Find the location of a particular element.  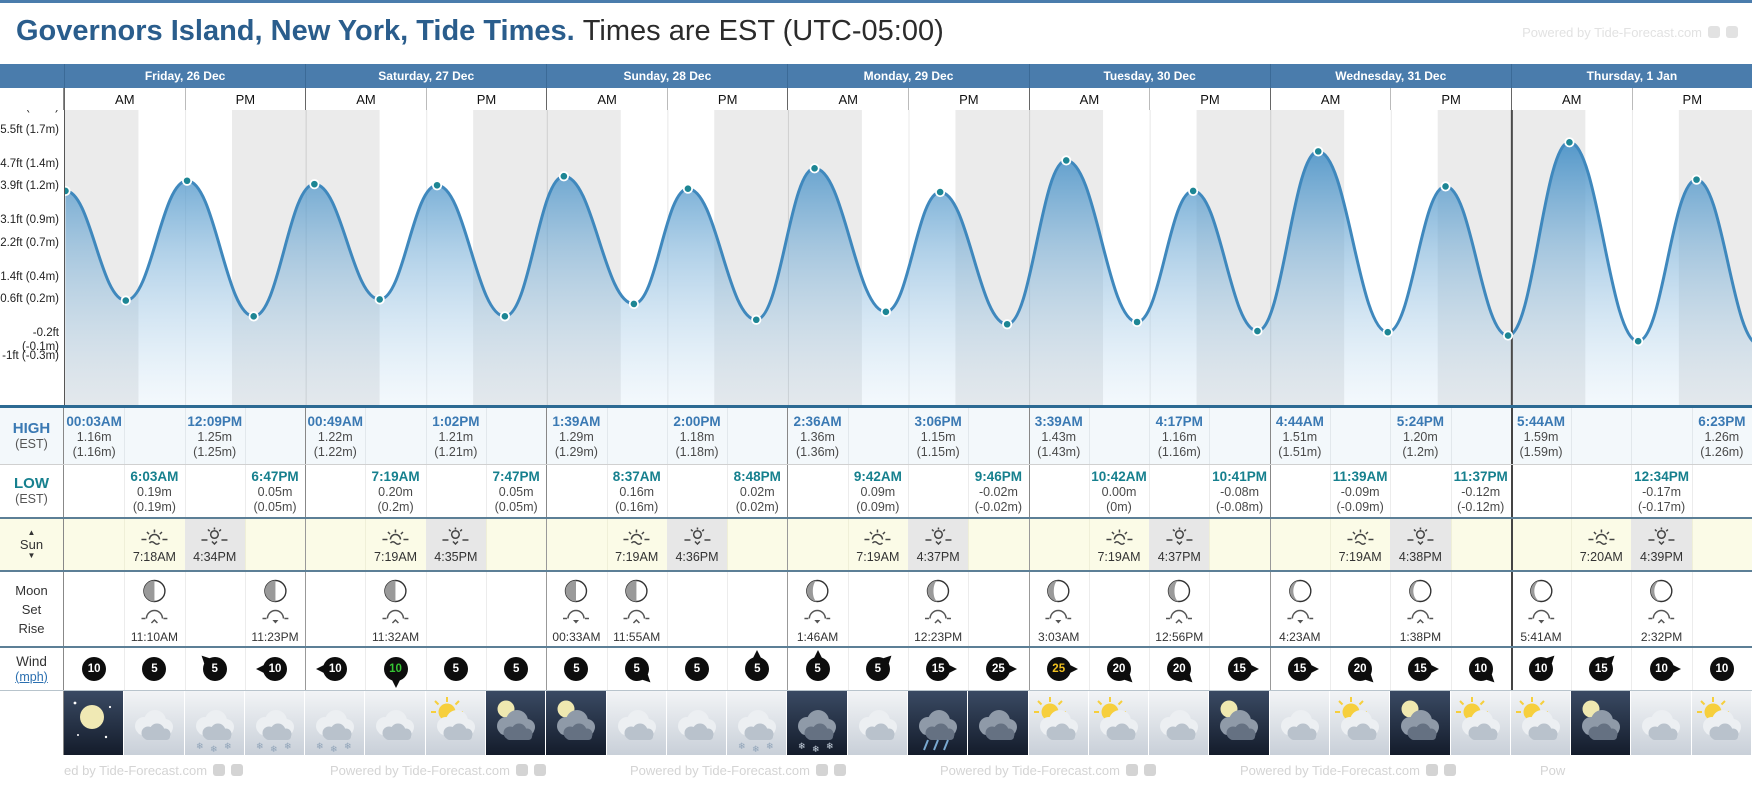

sort-up-icon: ▲ is located at coordinates (31, 532).